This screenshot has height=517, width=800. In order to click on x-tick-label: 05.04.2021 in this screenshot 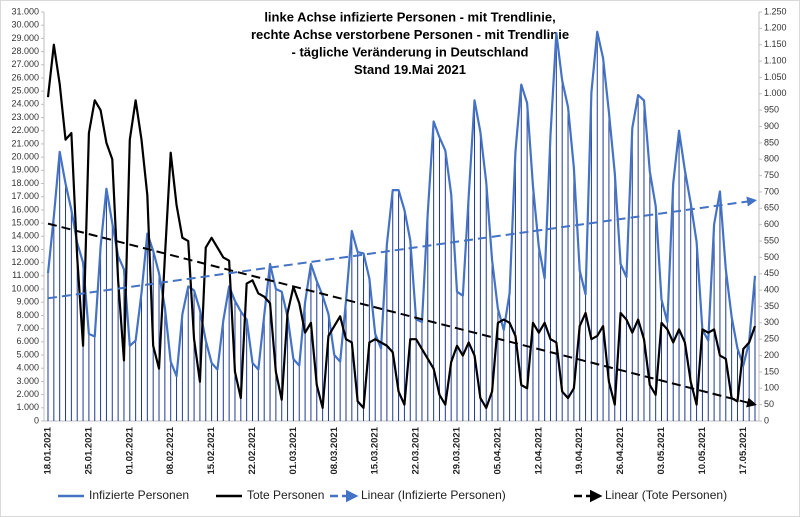, I will do `click(497, 450)`.